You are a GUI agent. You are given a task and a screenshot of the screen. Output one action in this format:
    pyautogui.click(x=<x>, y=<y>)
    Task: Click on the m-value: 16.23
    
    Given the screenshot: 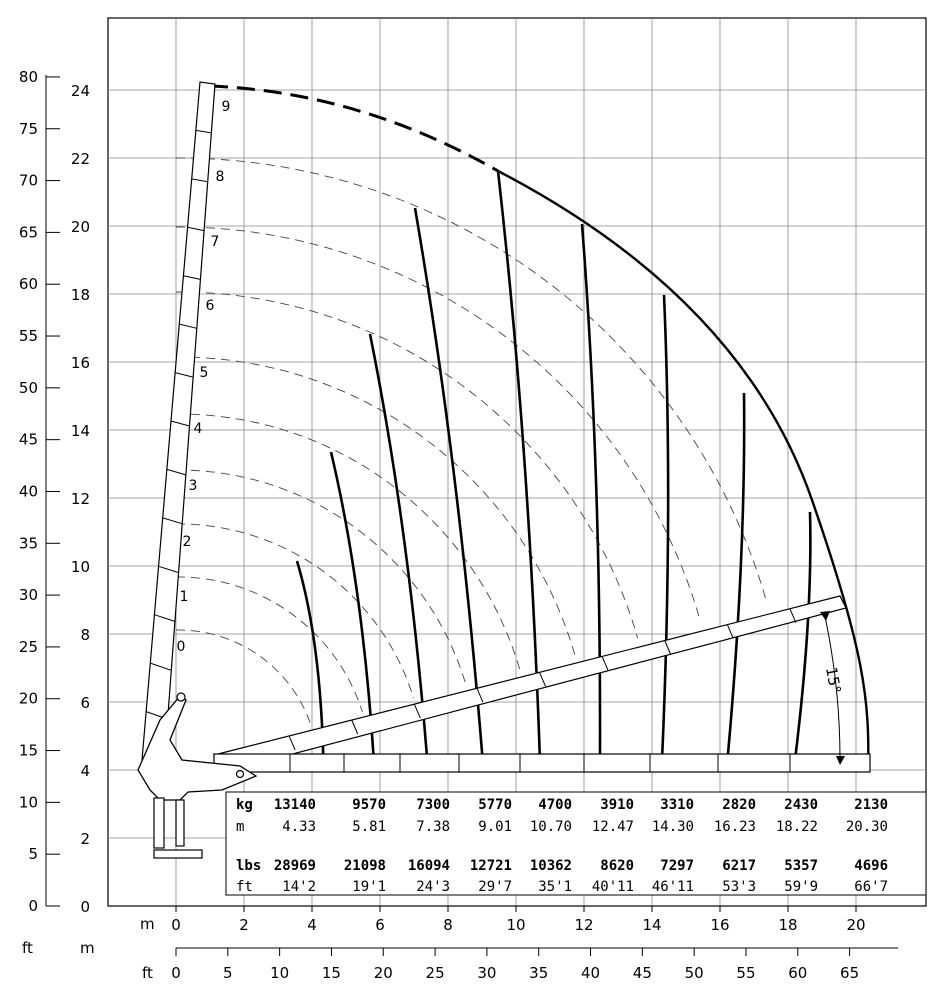 What is the action you would take?
    pyautogui.click(x=735, y=827)
    